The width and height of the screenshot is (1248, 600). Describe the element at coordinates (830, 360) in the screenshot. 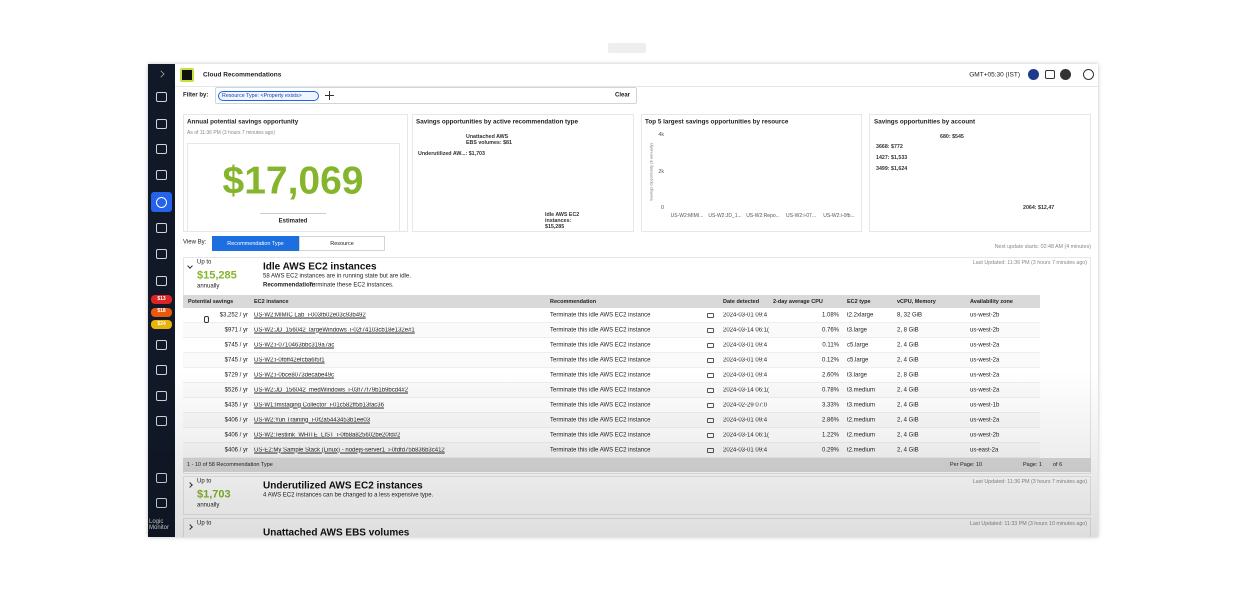

I see `cpu-cell: 0.12%` at that location.